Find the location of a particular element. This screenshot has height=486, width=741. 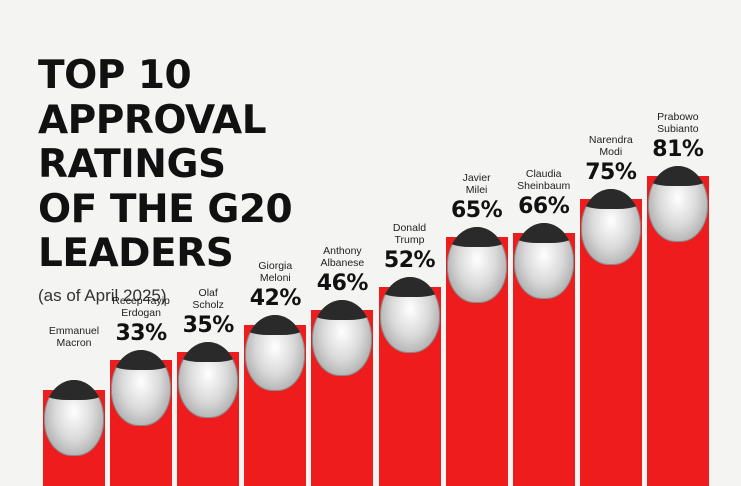

value-label-donald-trump: 52% is located at coordinates (409, 260).